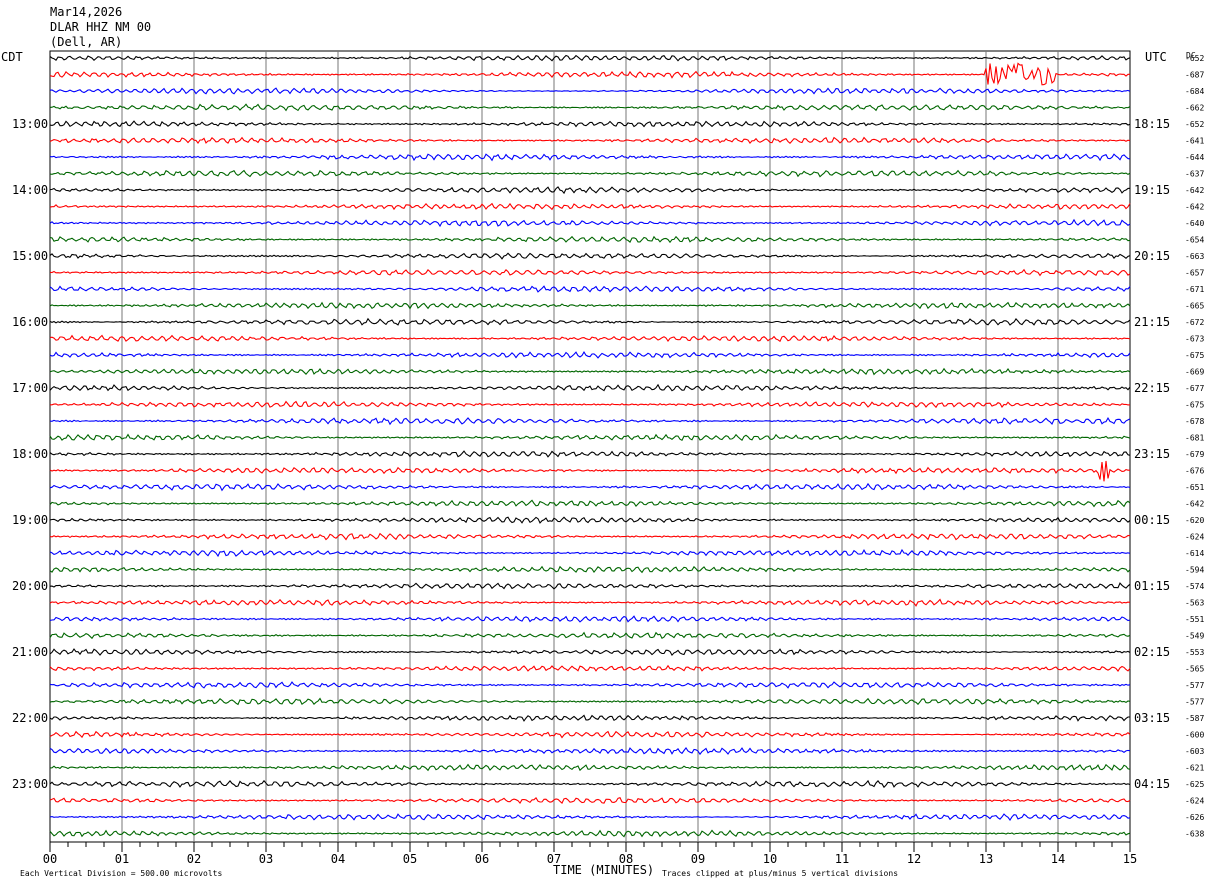 The width and height of the screenshot is (1210, 886). I want to click on dc-offset-label: -672, so click(1194, 322).